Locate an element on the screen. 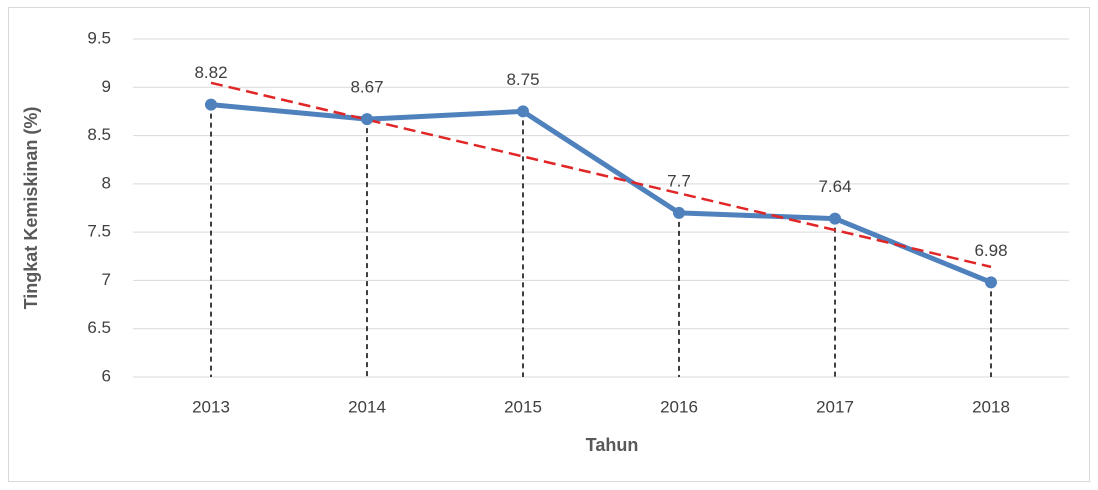  x-tick-label: 2017 is located at coordinates (835, 406).